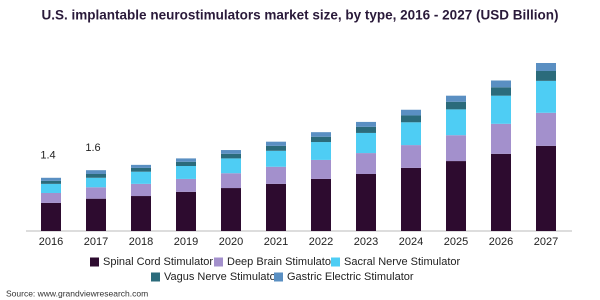 The image size is (600, 300). Describe the element at coordinates (47, 156) in the screenshot. I see `total-label: 1.4` at that location.